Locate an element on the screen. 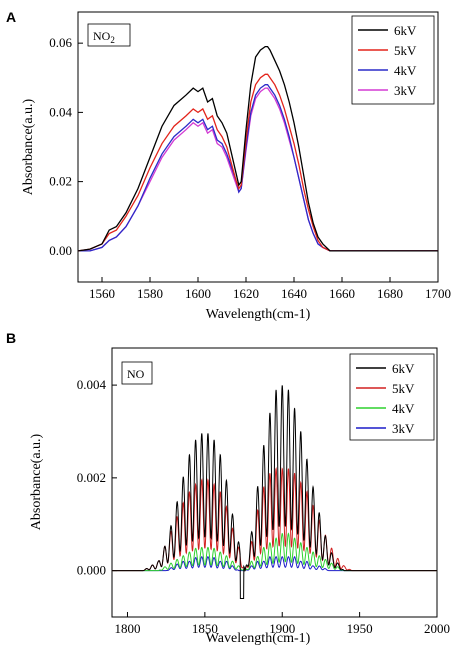  species-no-b: NO is located at coordinates (136, 374).